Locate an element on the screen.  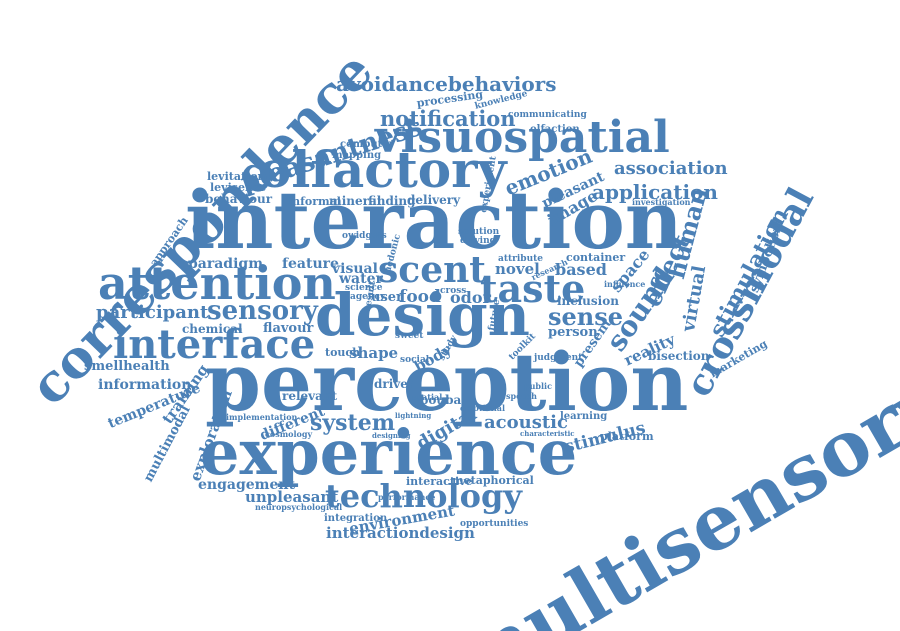
word-attribute: attribute is located at coordinates (520, 259).